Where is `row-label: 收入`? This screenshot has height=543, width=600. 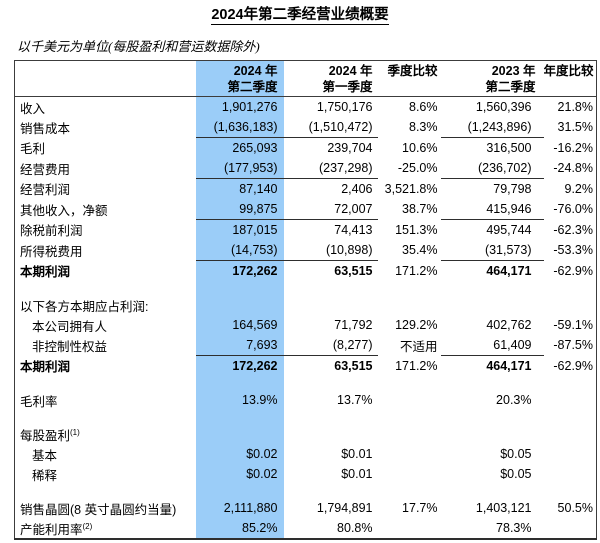
row-label: 收入 is located at coordinates (33, 108).